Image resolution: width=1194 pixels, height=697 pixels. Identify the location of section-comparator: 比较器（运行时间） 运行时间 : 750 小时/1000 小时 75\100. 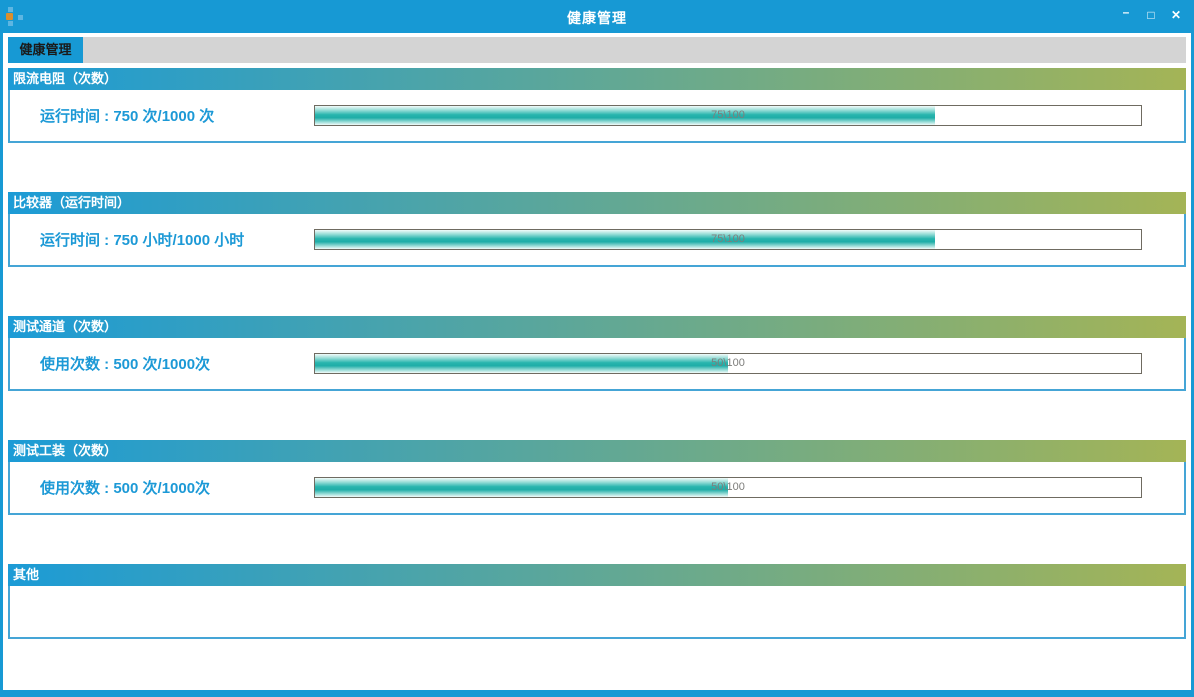
(597, 229).